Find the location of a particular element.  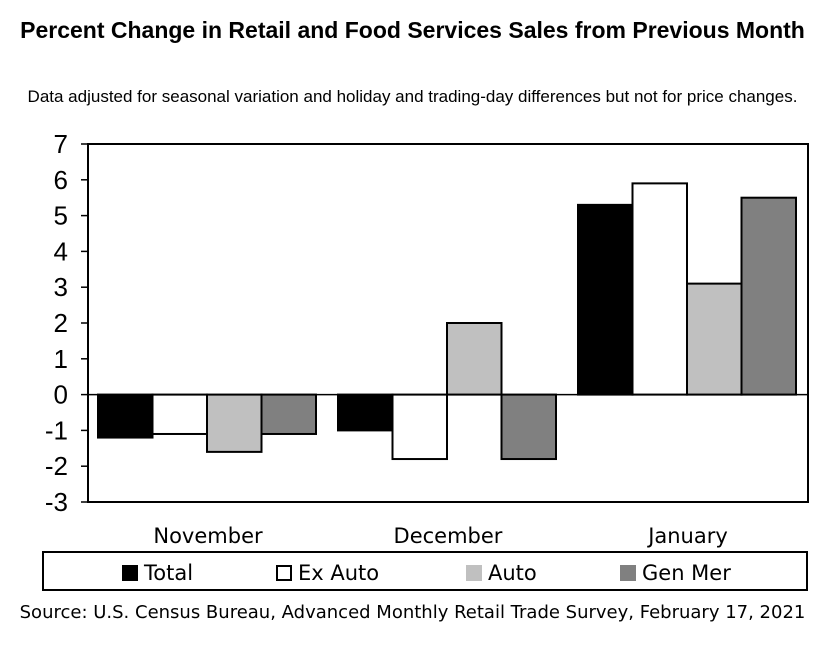

y-tick-label: 3 is located at coordinates (61, 287).